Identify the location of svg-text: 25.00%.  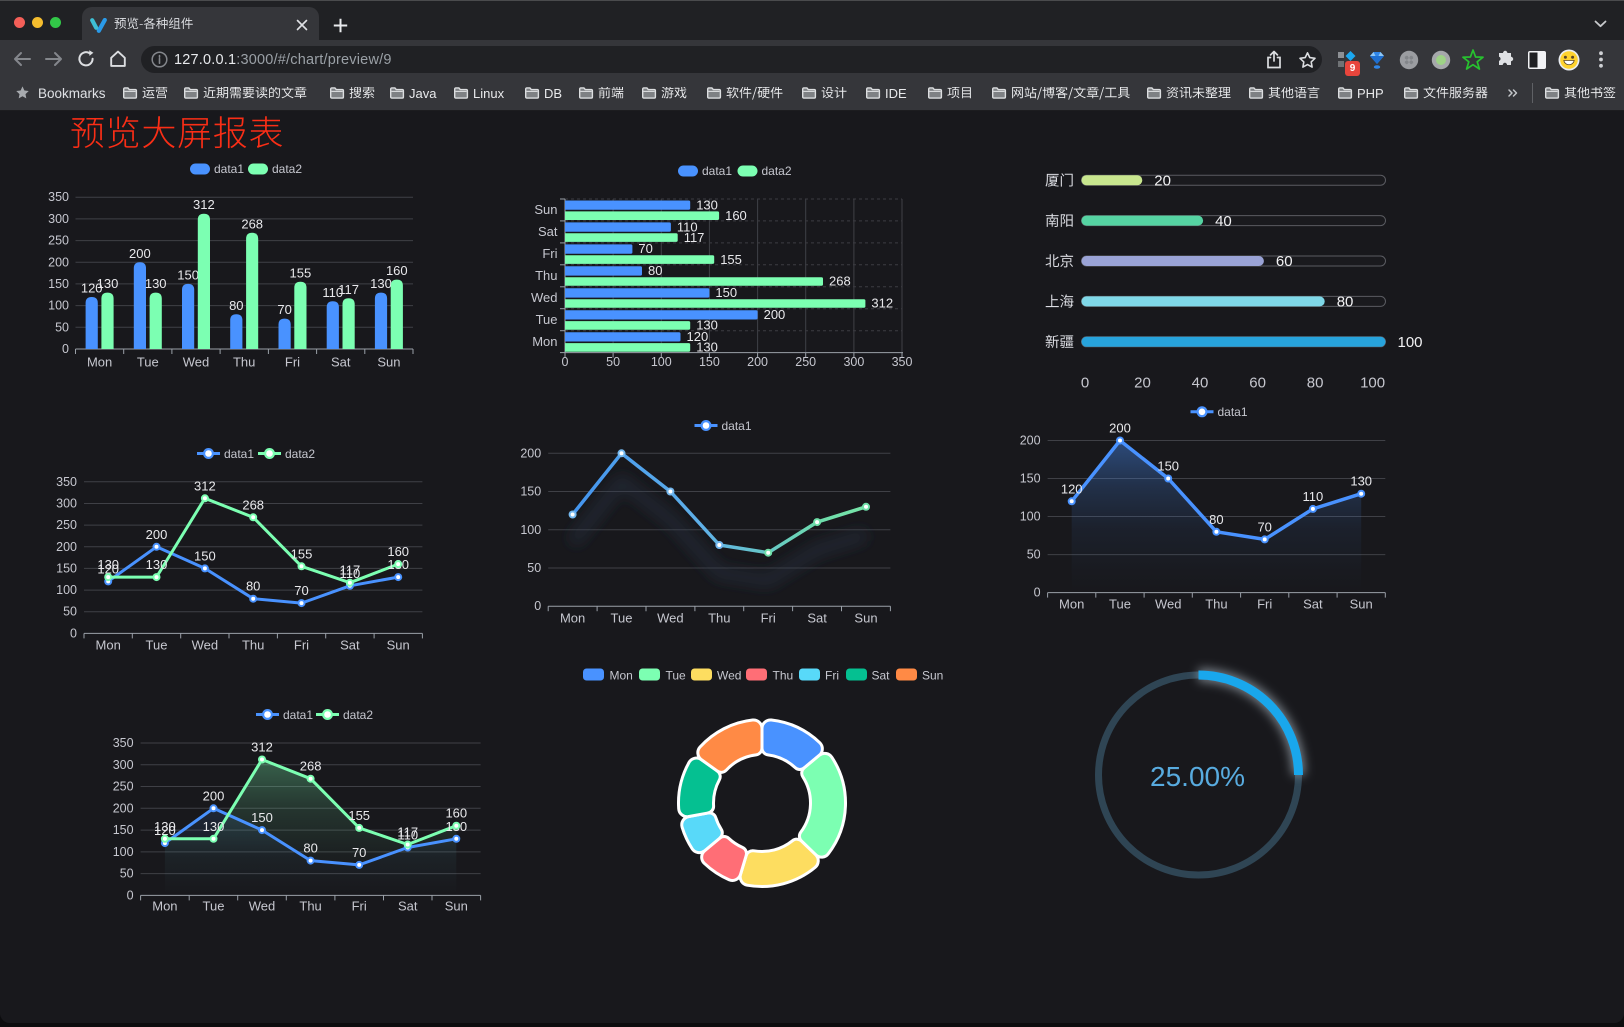
(1197, 776).